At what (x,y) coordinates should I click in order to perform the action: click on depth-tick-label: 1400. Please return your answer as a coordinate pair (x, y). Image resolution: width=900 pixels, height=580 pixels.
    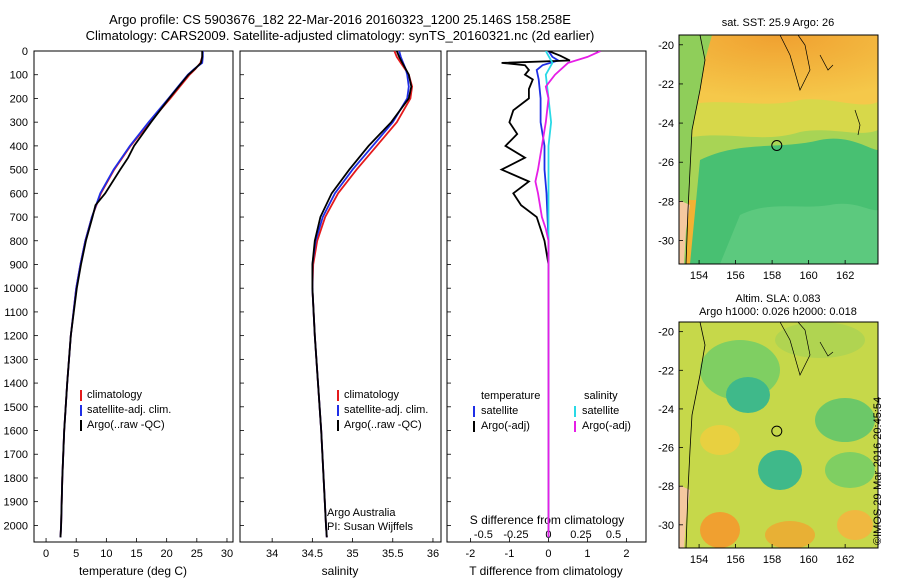
    Looking at the image, I should click on (16, 384).